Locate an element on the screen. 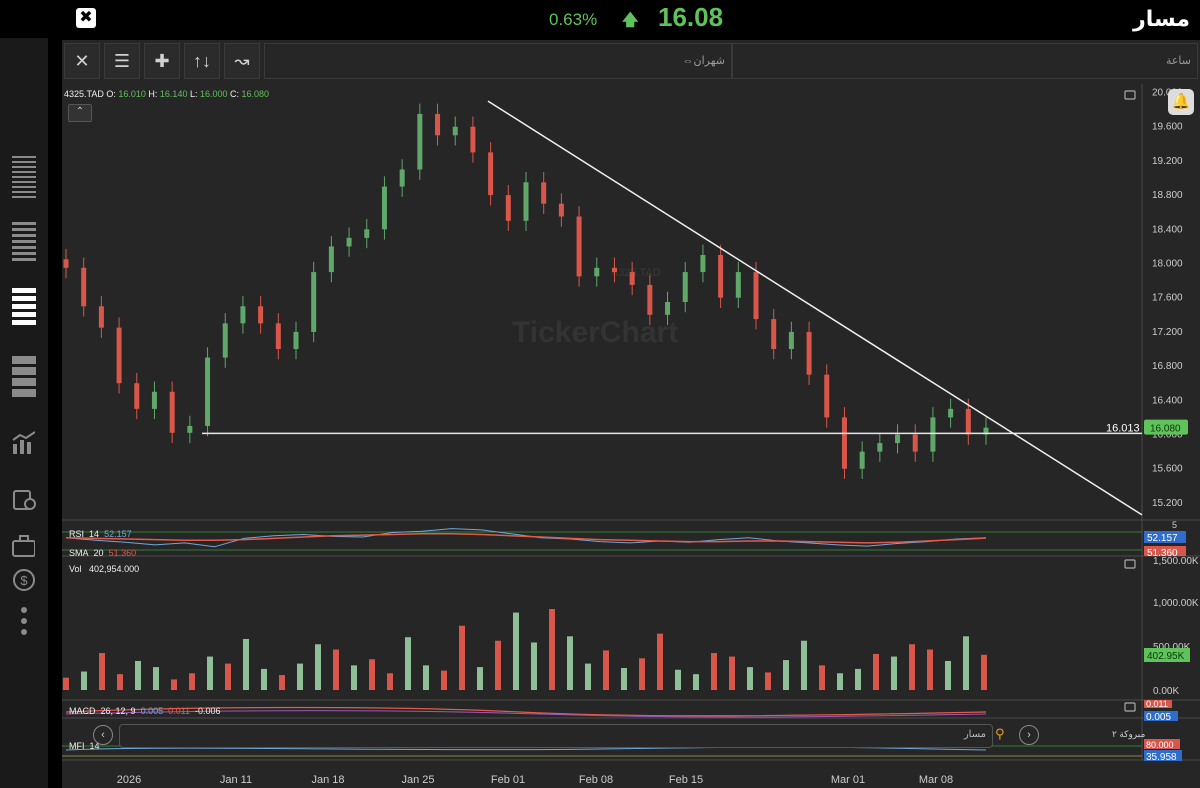 The image size is (1200, 788). rsi-value-marker-label: 52.157 is located at coordinates (1162, 538).